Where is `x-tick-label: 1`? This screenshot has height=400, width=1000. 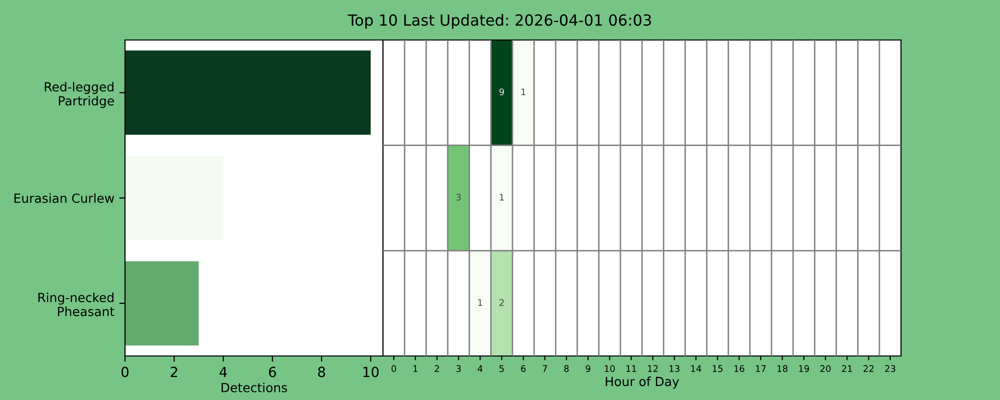 x-tick-label: 1 is located at coordinates (415, 368).